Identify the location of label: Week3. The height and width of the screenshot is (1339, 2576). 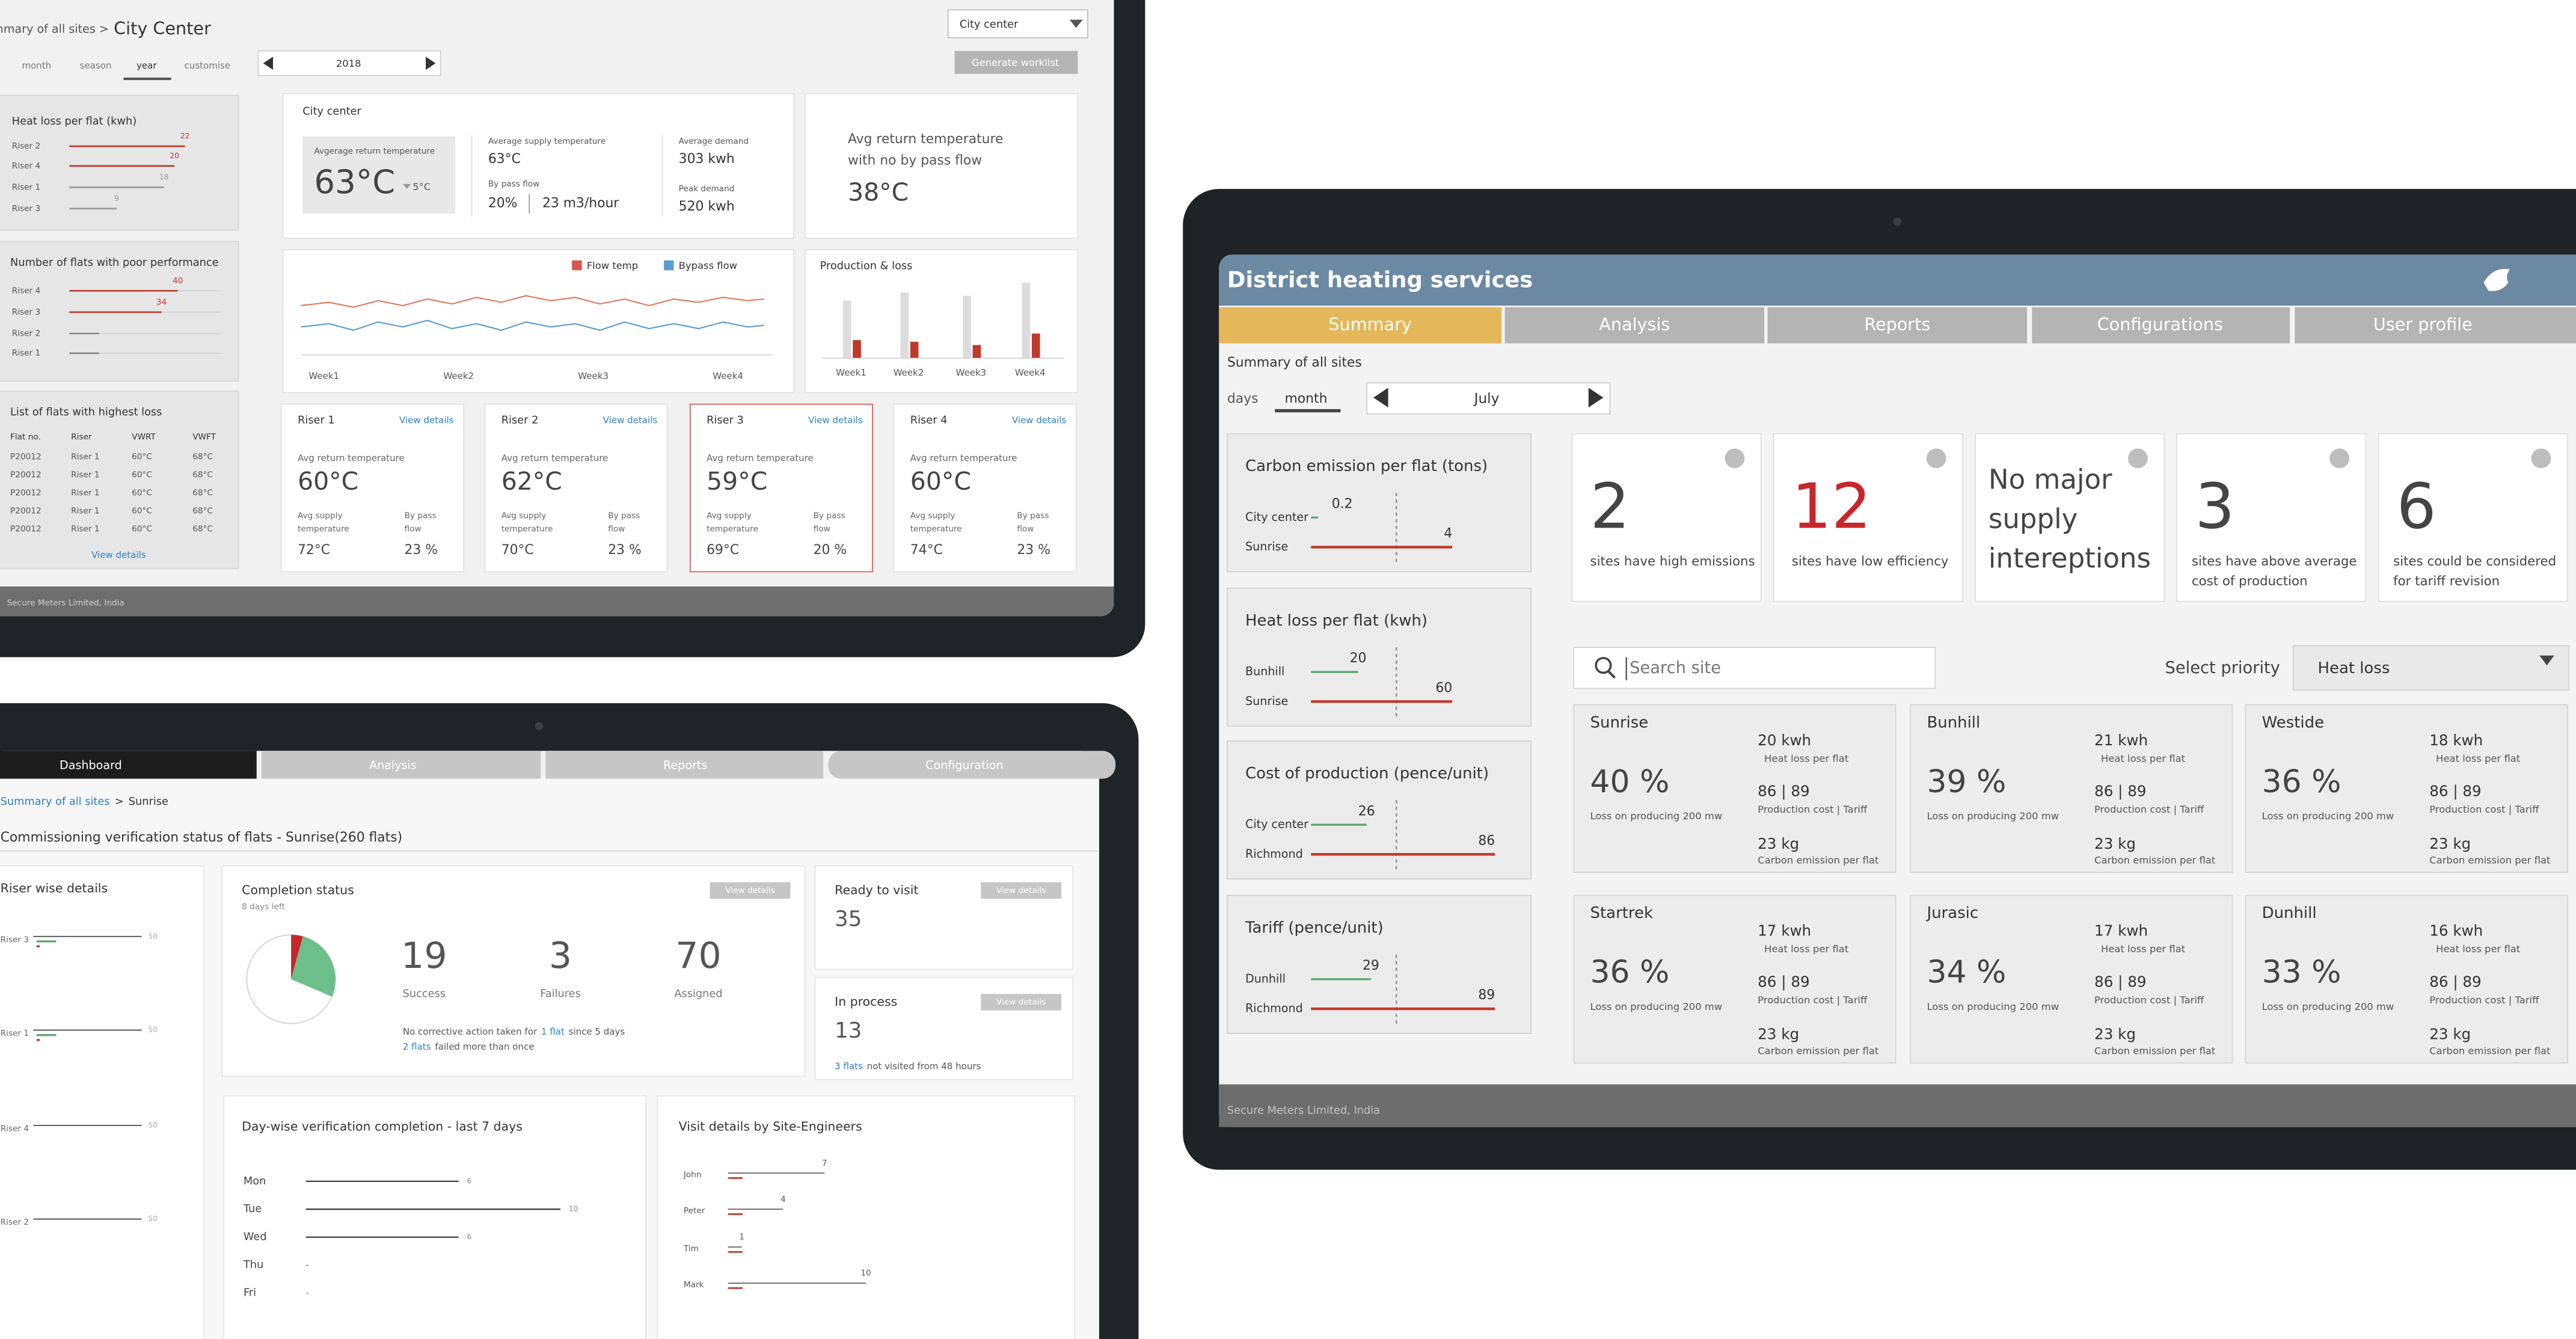
(971, 373).